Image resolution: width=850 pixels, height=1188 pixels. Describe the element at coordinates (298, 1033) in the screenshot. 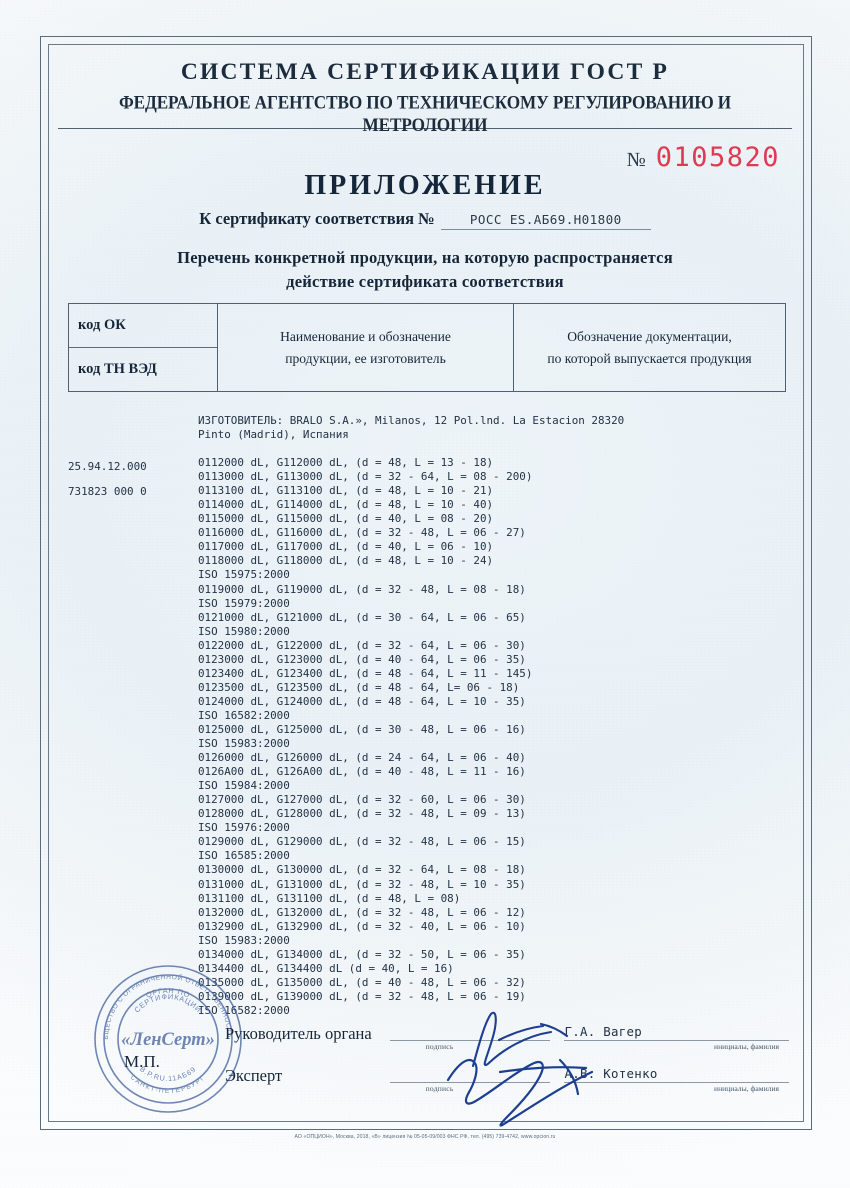

I see `role-head-label: Руководитель органа` at that location.